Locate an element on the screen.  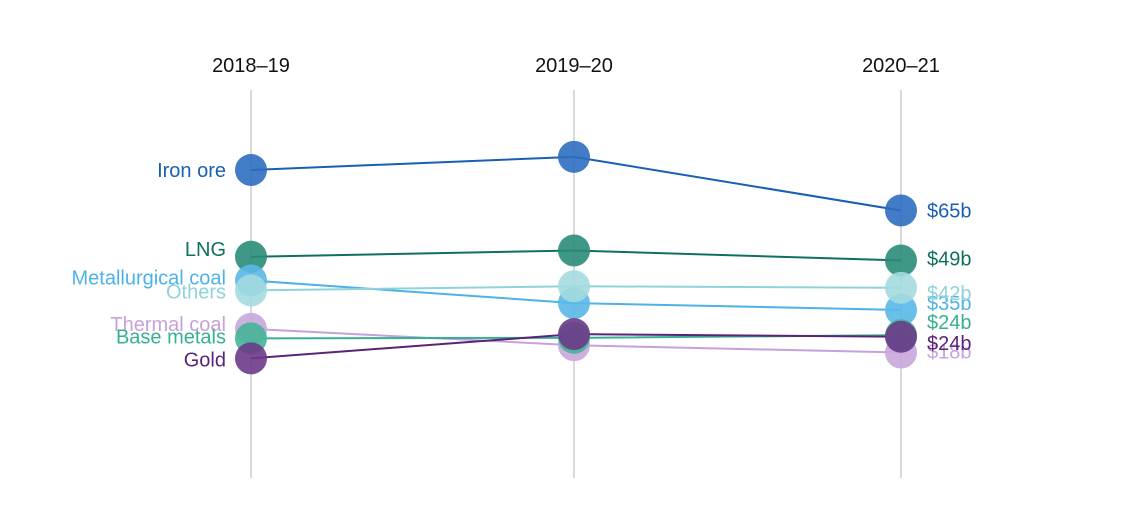
series-label-others: Others is located at coordinates (196, 292).